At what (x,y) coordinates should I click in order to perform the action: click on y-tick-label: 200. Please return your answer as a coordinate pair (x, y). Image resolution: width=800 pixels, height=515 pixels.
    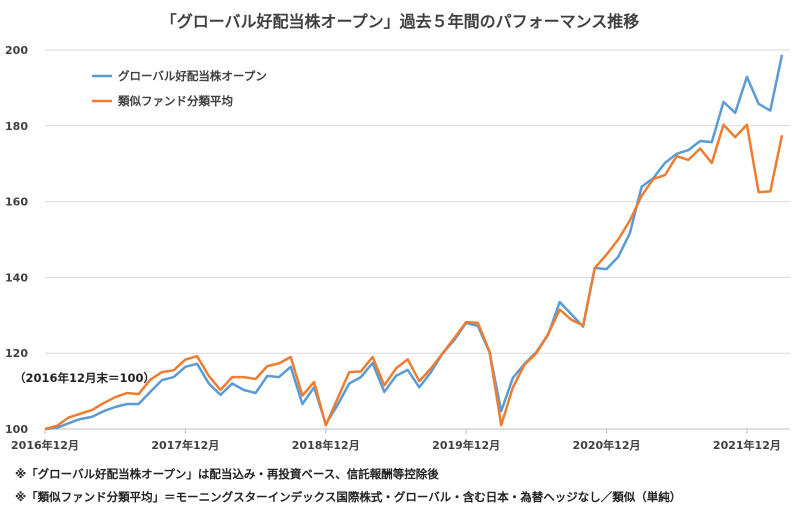
    Looking at the image, I should click on (16, 50).